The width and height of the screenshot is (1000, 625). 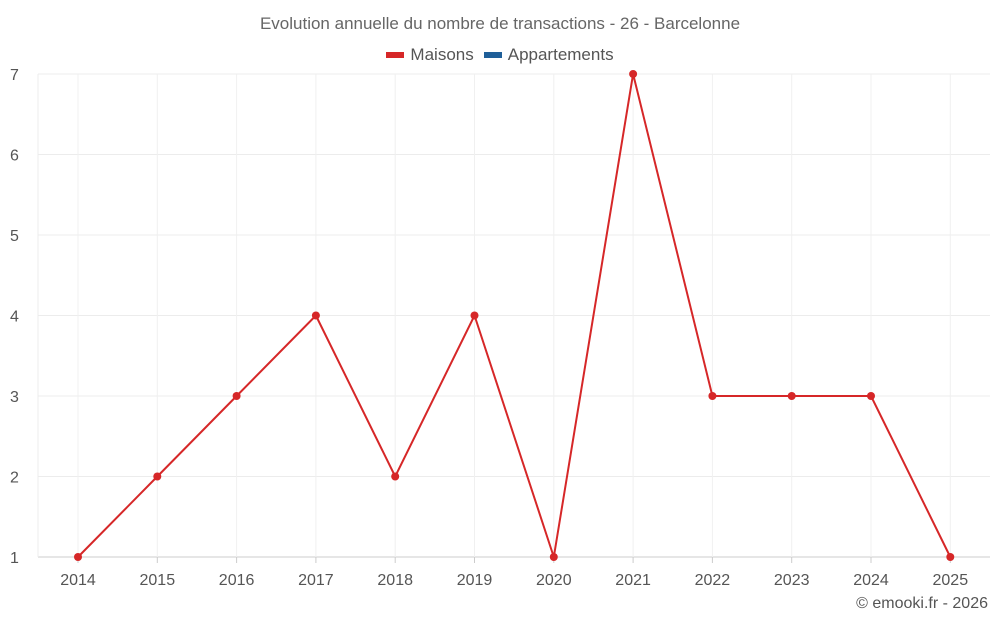 I want to click on legend-swatch-appartements, so click(x=492, y=55).